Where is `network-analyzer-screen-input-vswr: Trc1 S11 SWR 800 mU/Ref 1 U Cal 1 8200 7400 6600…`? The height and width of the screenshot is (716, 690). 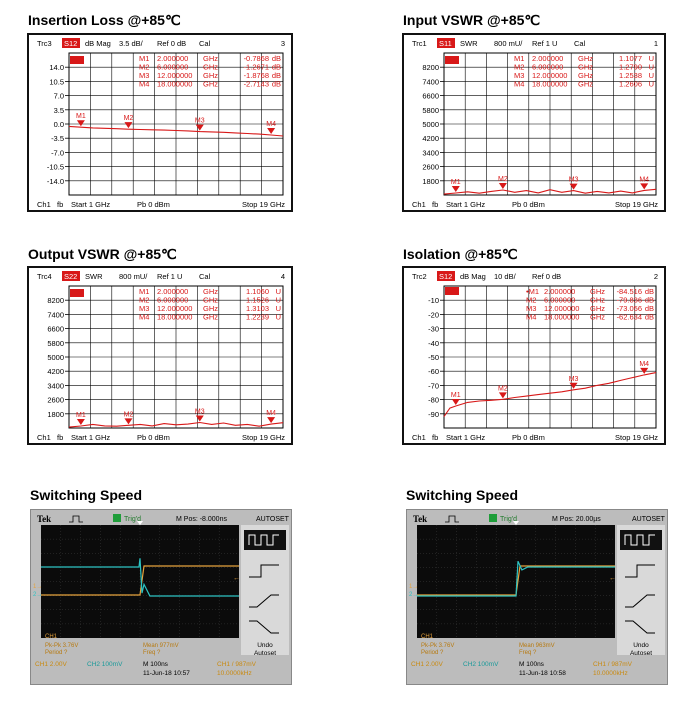
network-analyzer-screen-input-vswr: Trc1 S11 SWR 800 mU/Ref 1 U Cal 1 8200 7400 6600… is located at coordinates (534, 122).